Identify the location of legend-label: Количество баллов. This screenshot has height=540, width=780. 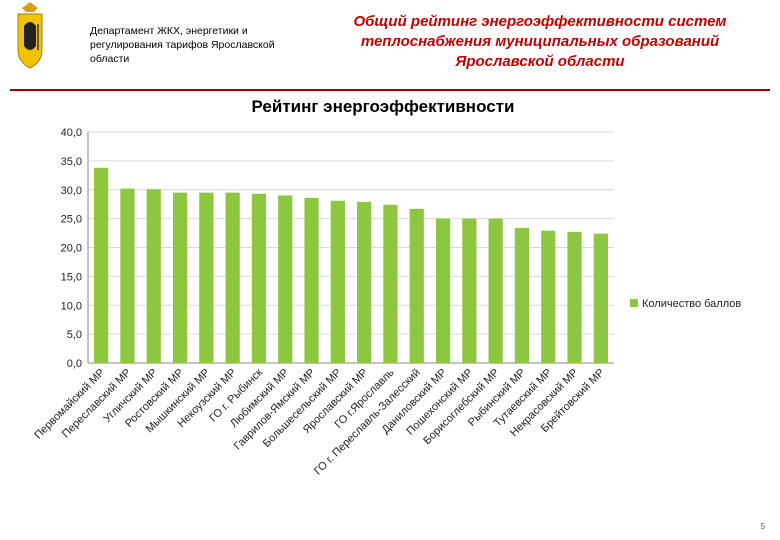
(691, 304).